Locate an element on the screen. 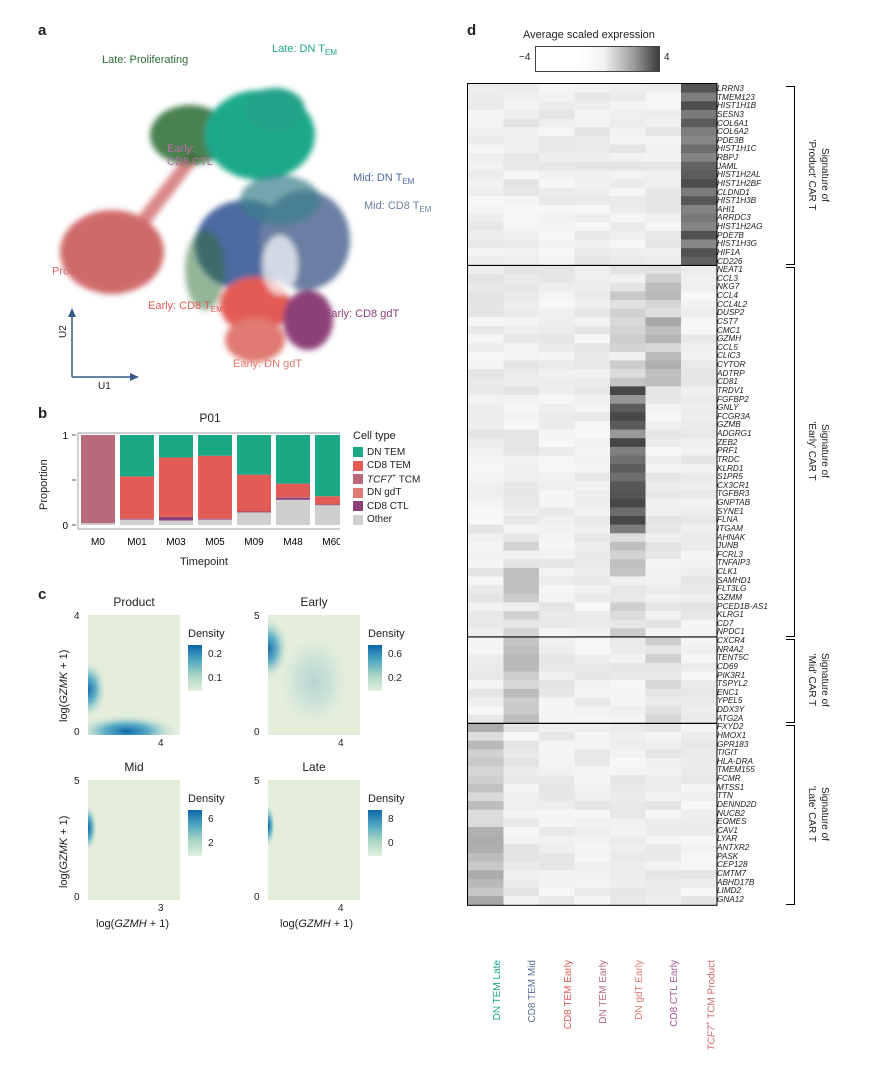  legend-label: DN TEM is located at coordinates (386, 452).